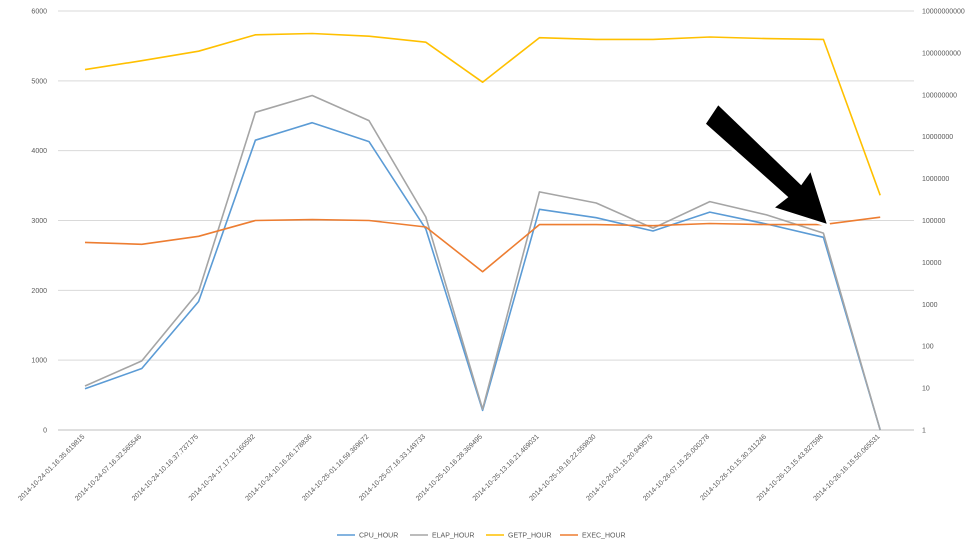  What do you see at coordinates (932, 263) in the screenshot?
I see `right-tick-label: 10000` at bounding box center [932, 263].